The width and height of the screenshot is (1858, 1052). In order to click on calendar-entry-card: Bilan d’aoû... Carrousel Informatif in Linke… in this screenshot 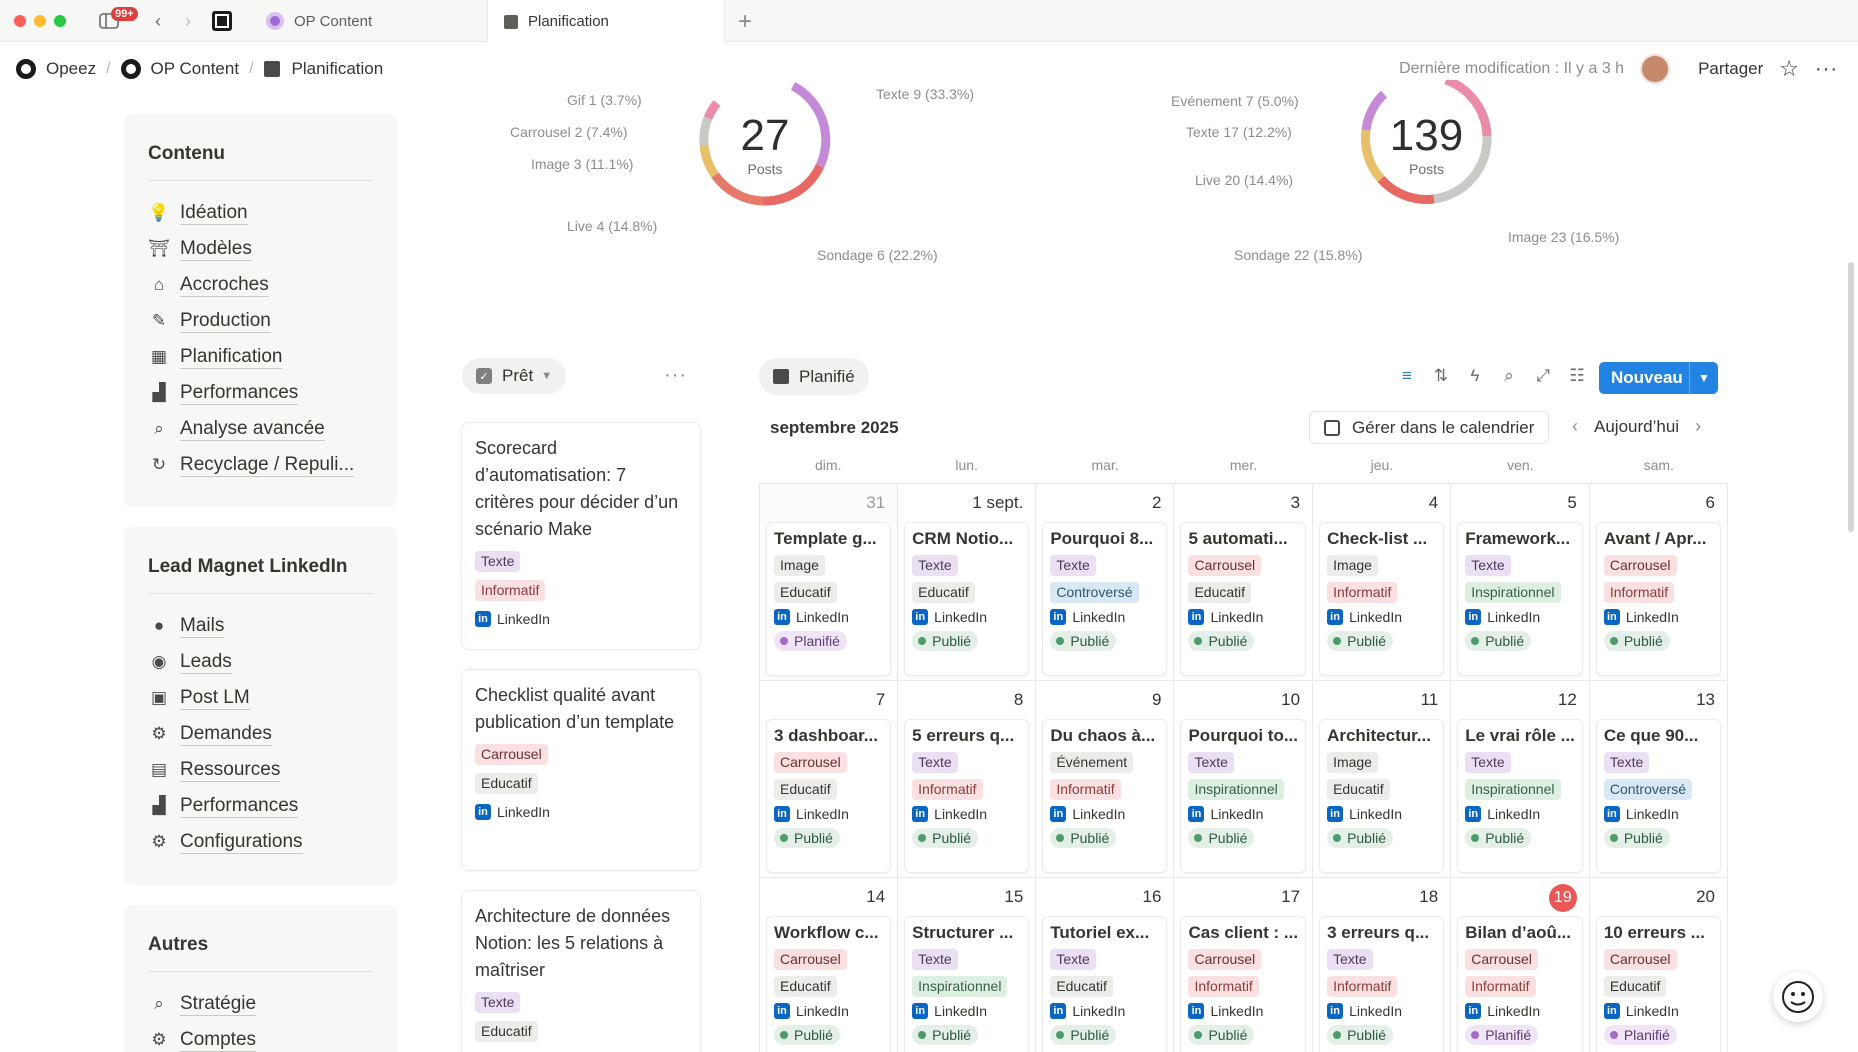, I will do `click(1520, 984)`.